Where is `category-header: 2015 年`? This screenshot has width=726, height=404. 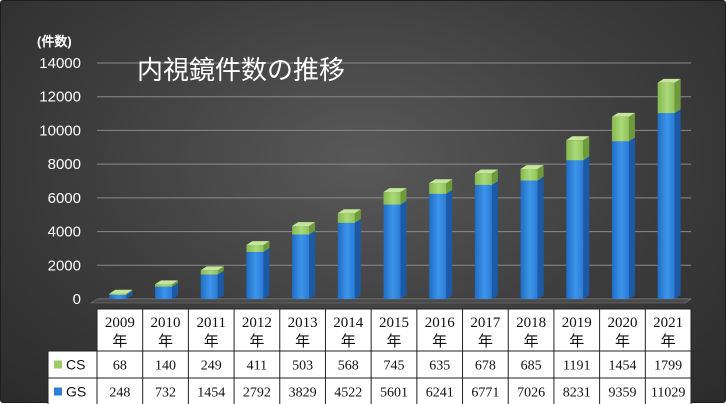 category-header: 2015 年 is located at coordinates (394, 332).